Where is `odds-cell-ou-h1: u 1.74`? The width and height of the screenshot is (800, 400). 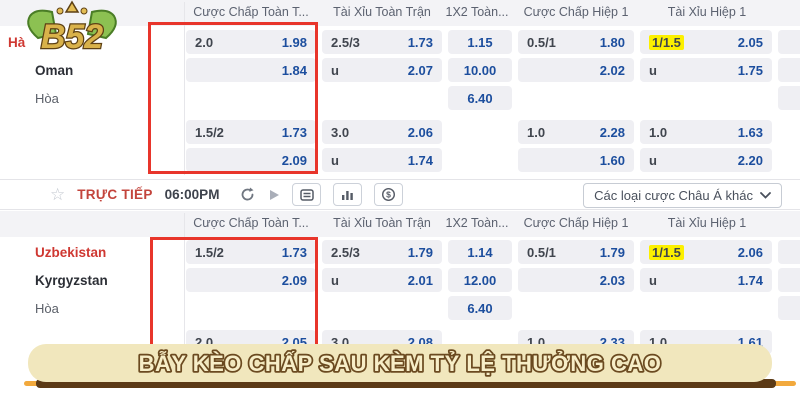 odds-cell-ou-h1: u 1.74 is located at coordinates (706, 280).